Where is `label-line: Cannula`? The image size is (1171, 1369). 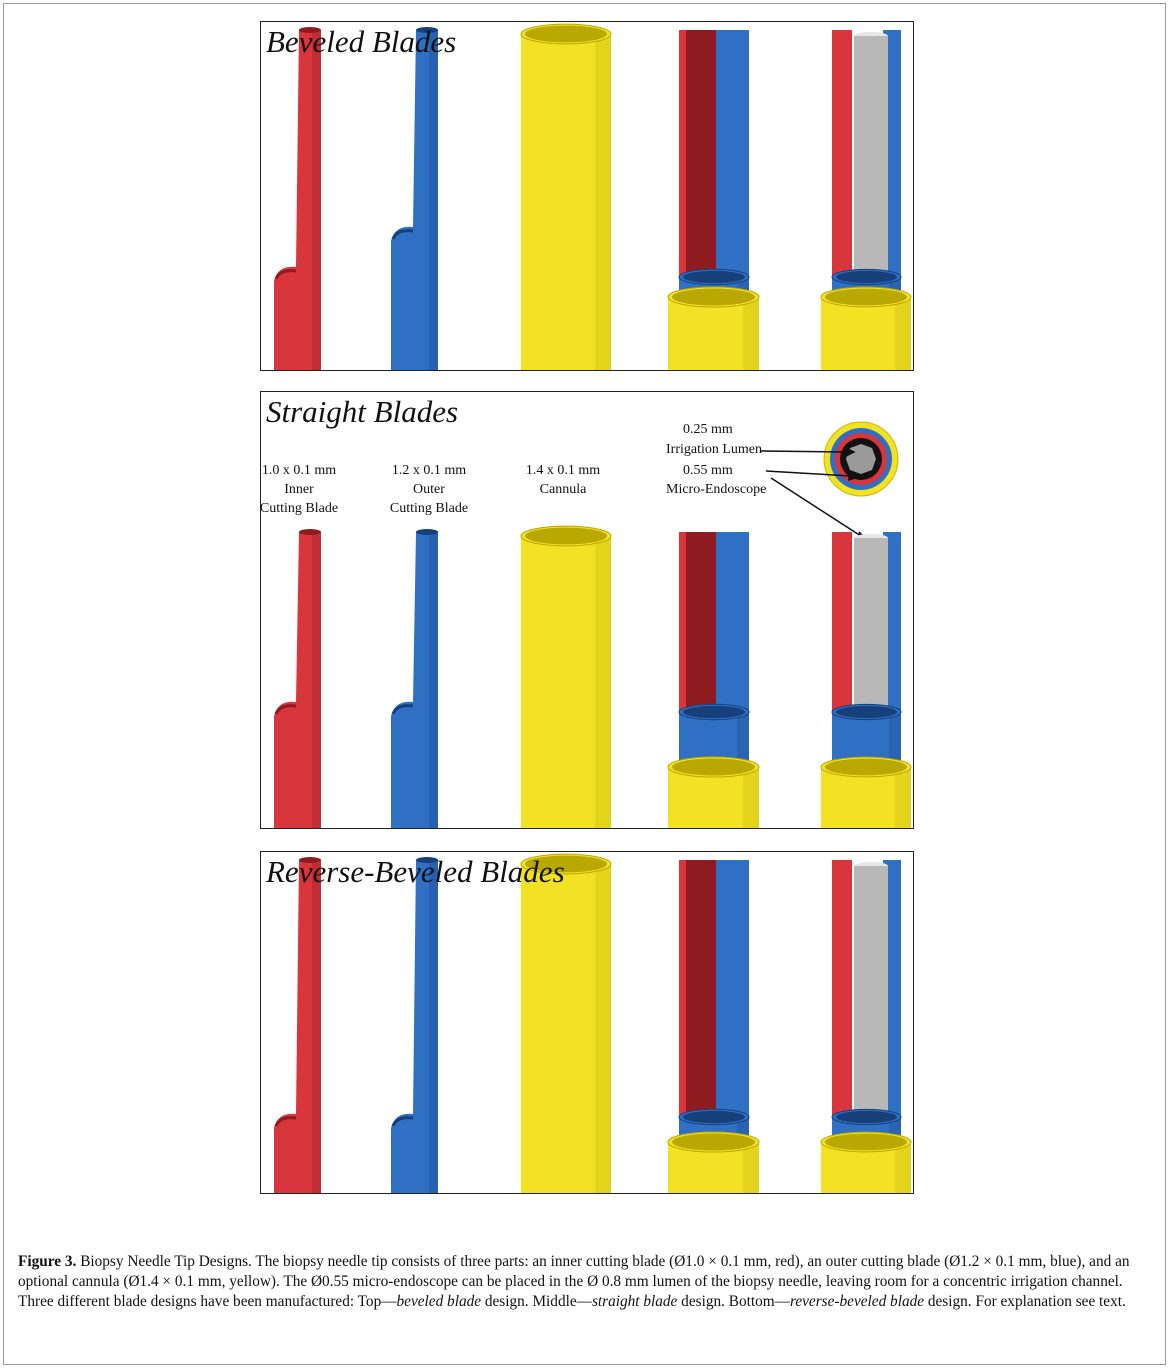
label-line: Cannula is located at coordinates (563, 489).